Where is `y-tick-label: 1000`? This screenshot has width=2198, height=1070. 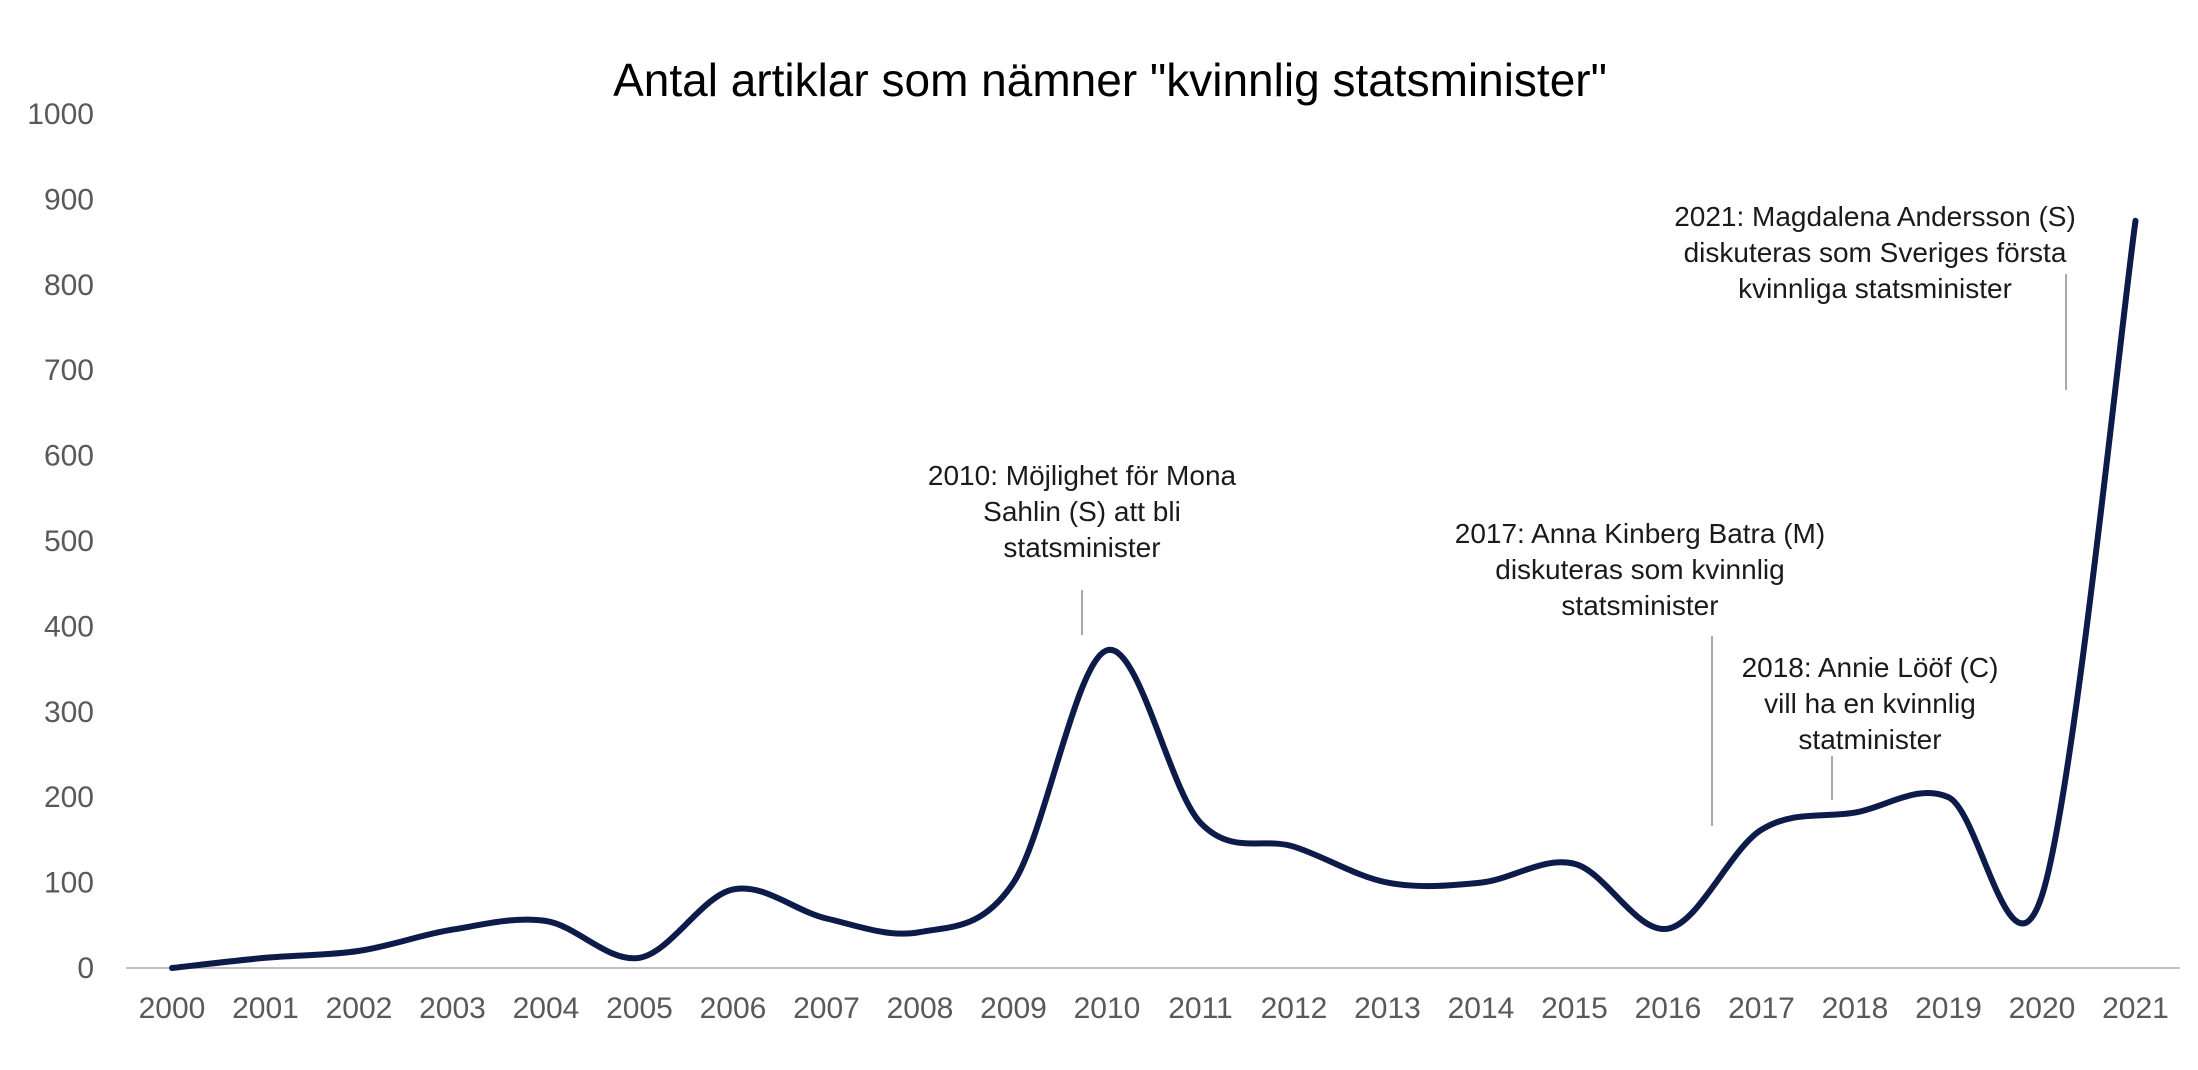
y-tick-label: 1000 is located at coordinates (60, 114).